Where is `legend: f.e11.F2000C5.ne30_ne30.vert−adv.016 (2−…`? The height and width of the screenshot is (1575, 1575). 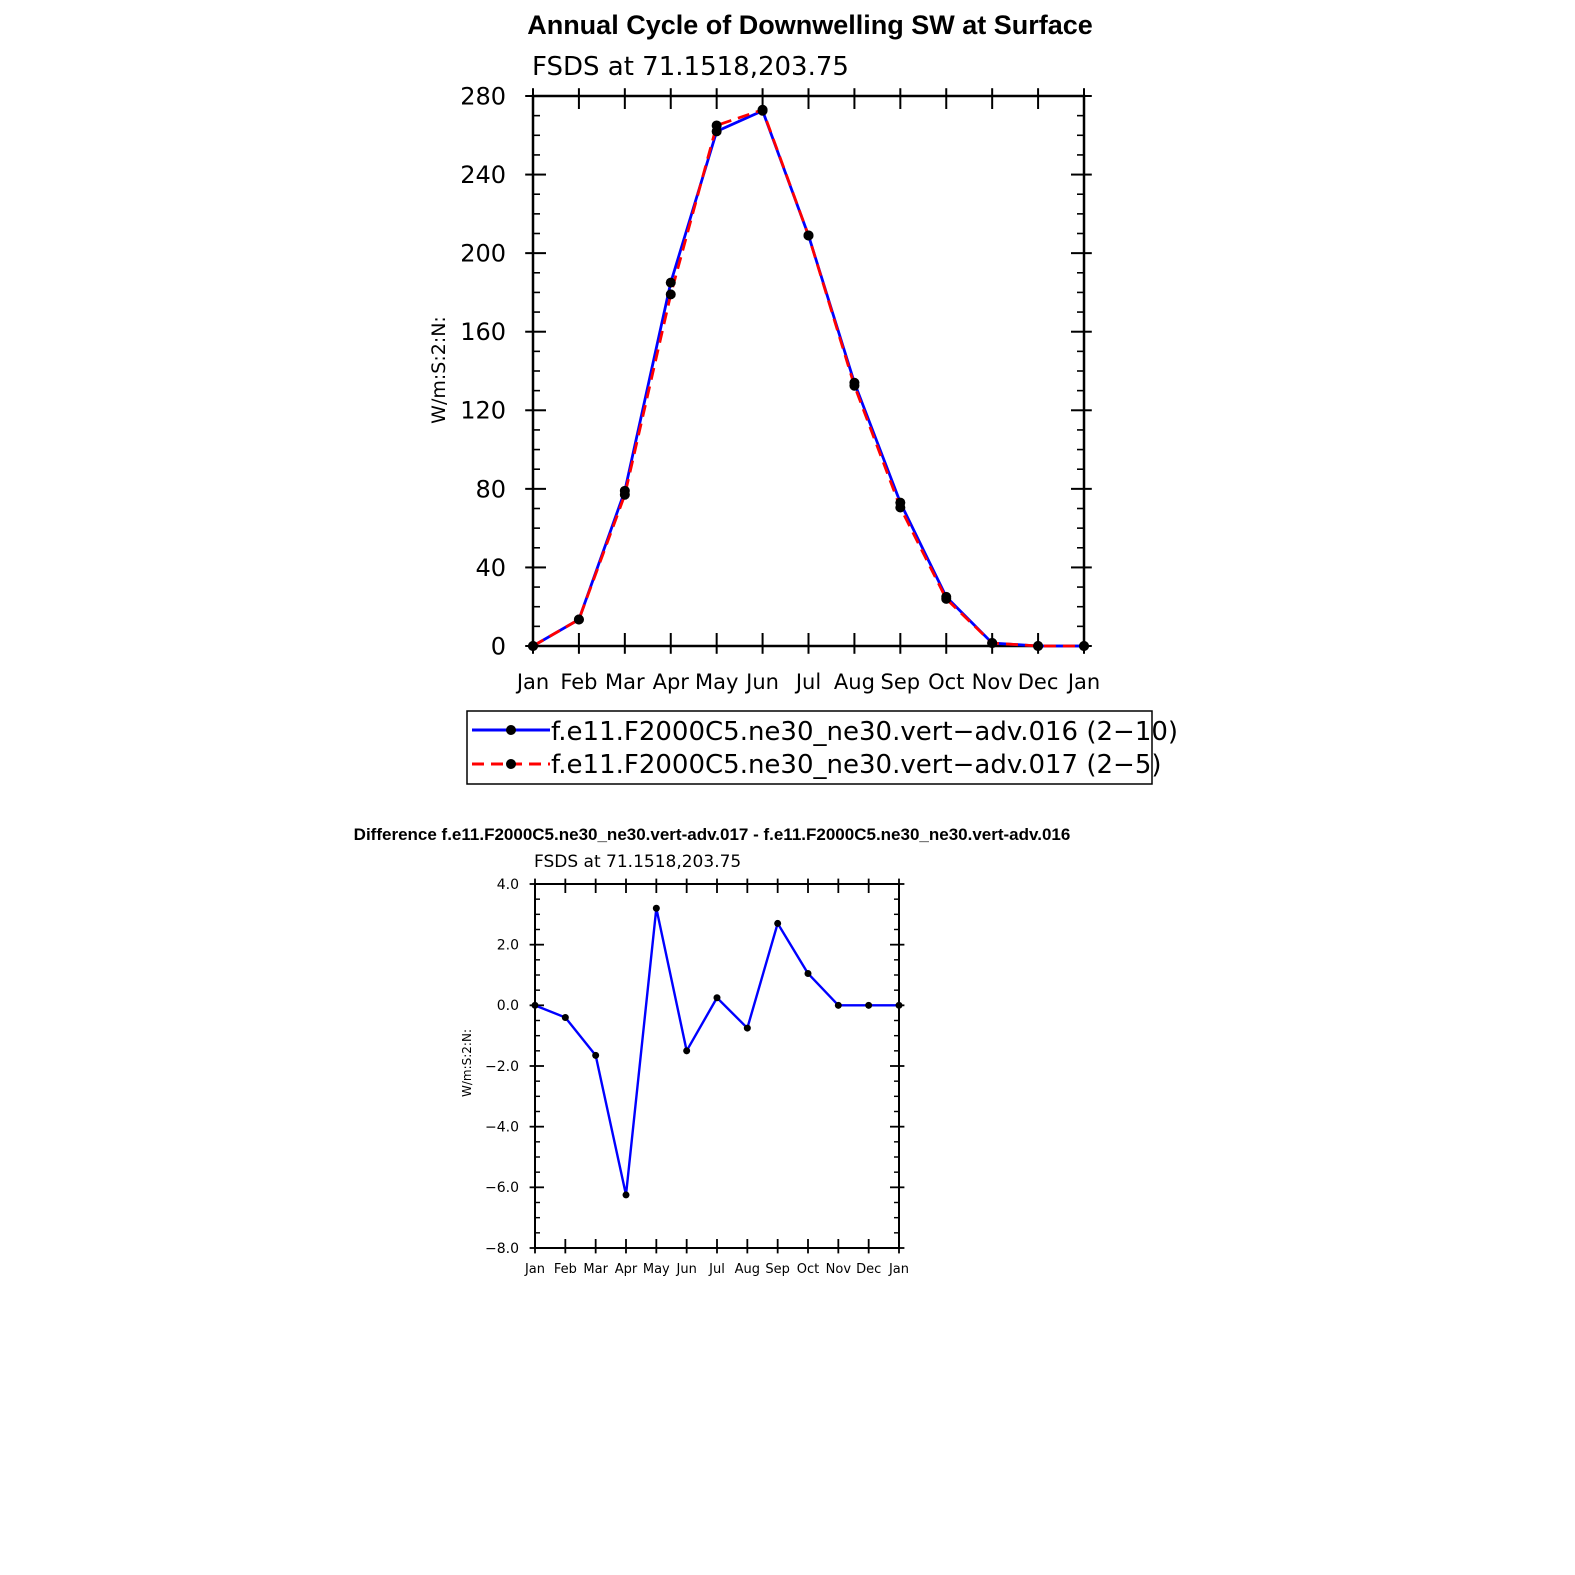 legend: f.e11.F2000C5.ne30_ne30.vert−adv.016 (2−… is located at coordinates (822, 747).